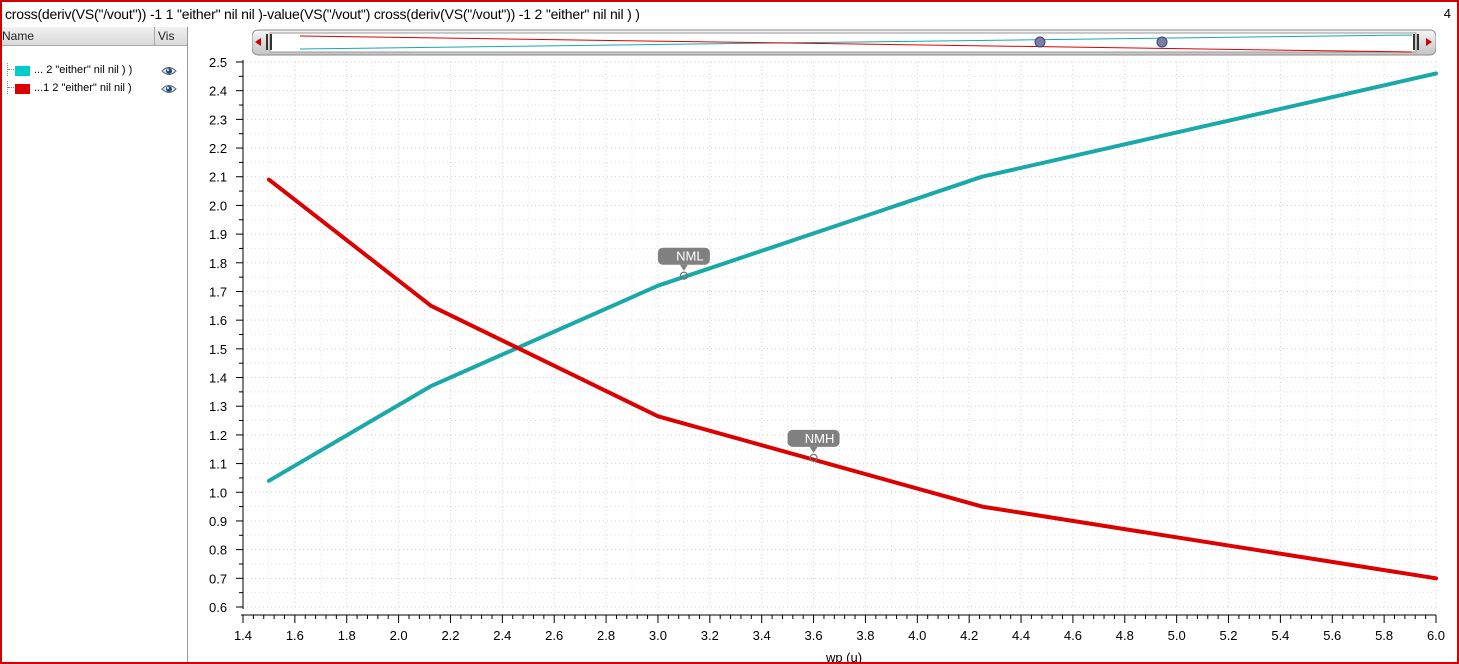  Describe the element at coordinates (218, 291) in the screenshot. I see `y-tick-label: 1.7` at that location.